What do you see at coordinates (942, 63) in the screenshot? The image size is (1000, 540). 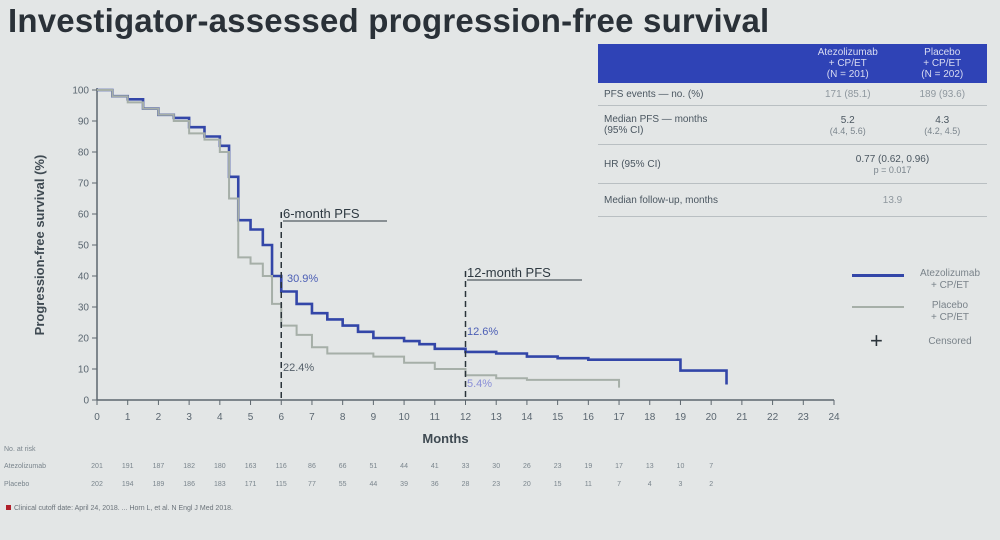 I see `table-header-placebo: Placebo + CP/ET (N = 202)` at bounding box center [942, 63].